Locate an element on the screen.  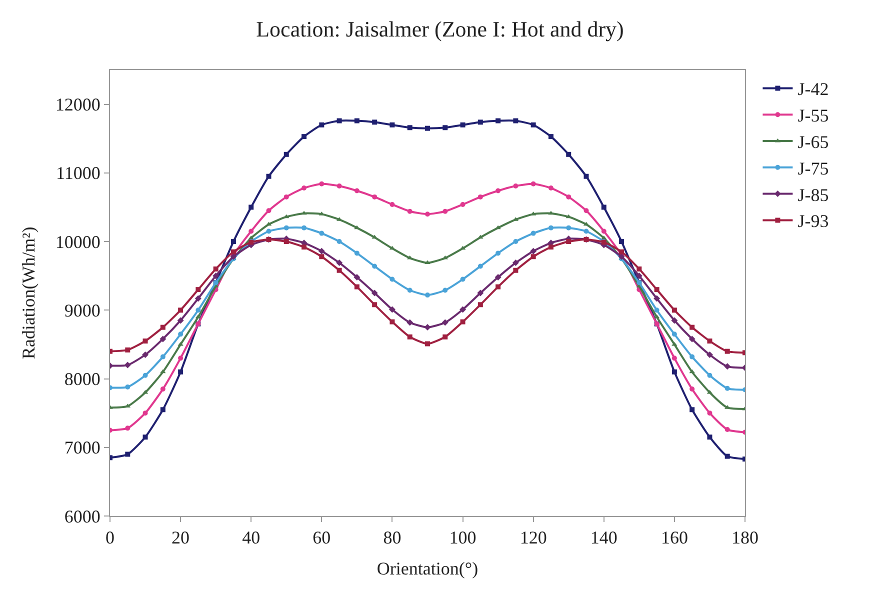
legend-label: J-85 is located at coordinates (813, 194).